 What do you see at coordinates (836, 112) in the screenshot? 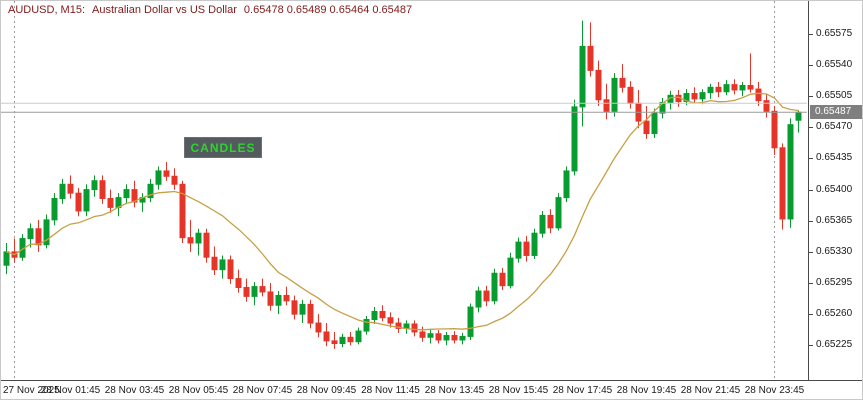
I see `current-price-badge: 0.65487` at bounding box center [836, 112].